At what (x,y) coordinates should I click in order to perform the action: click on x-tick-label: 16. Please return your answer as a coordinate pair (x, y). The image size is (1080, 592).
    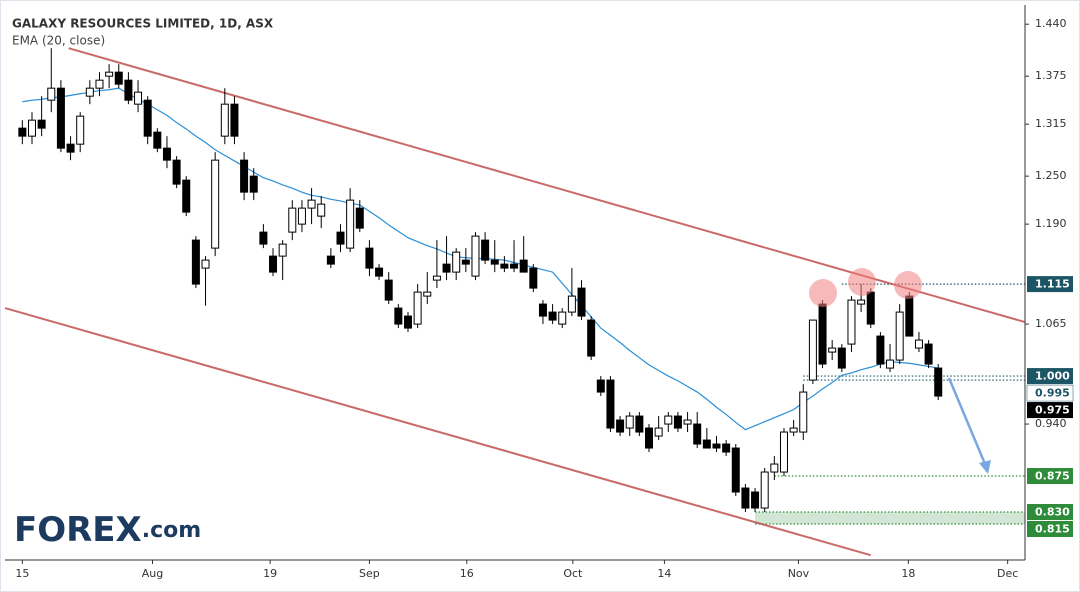
    Looking at the image, I should click on (467, 573).